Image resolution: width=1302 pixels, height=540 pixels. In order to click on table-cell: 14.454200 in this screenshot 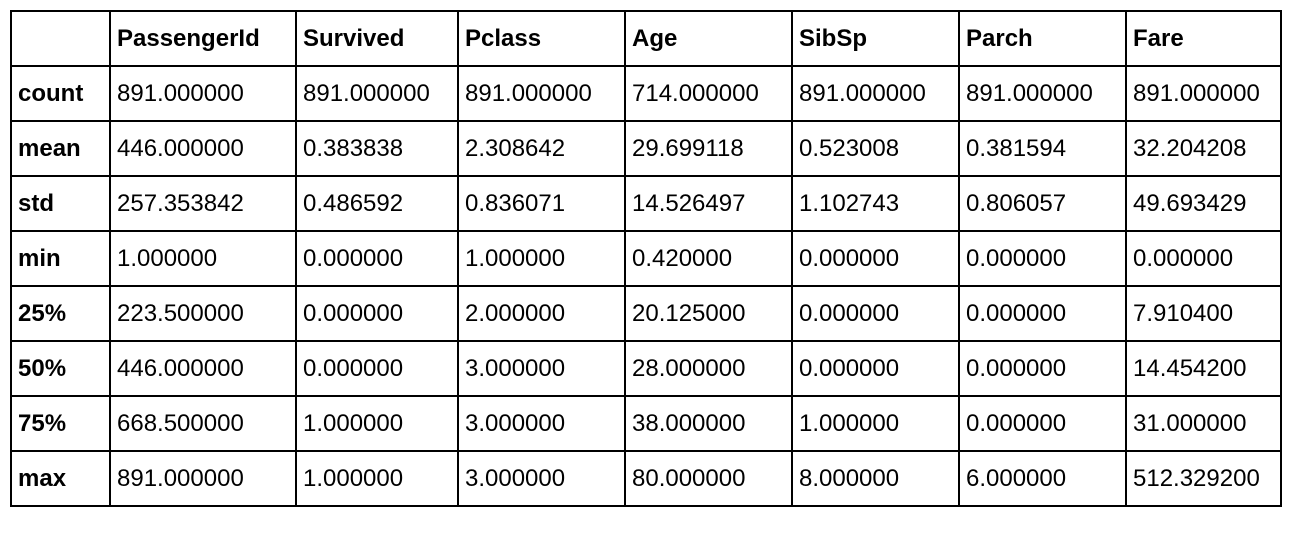, I will do `click(1203, 368)`.